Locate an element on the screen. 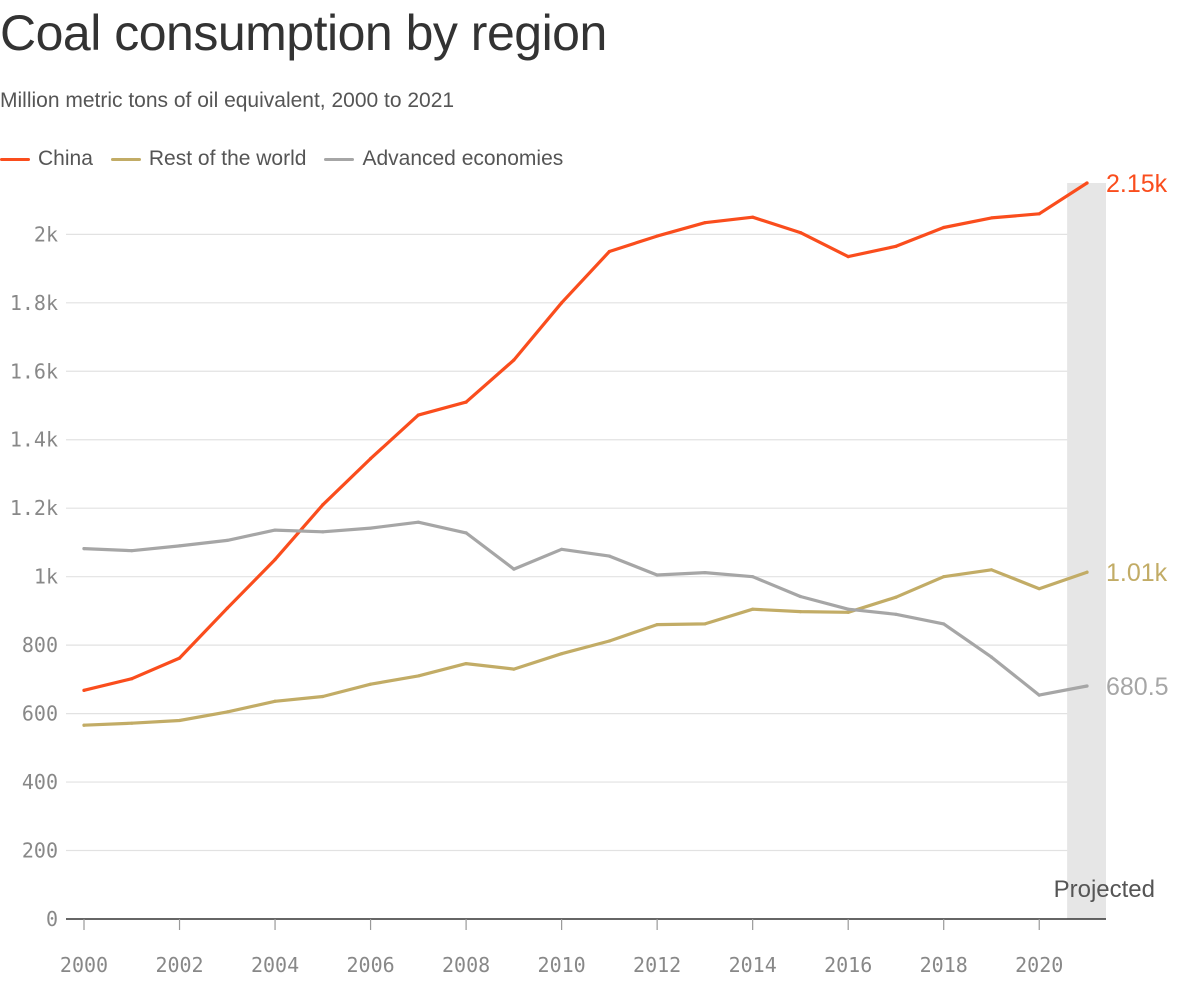 This screenshot has height=990, width=1200. legend-label-advanced-economies: Advanced economies is located at coordinates (463, 158).